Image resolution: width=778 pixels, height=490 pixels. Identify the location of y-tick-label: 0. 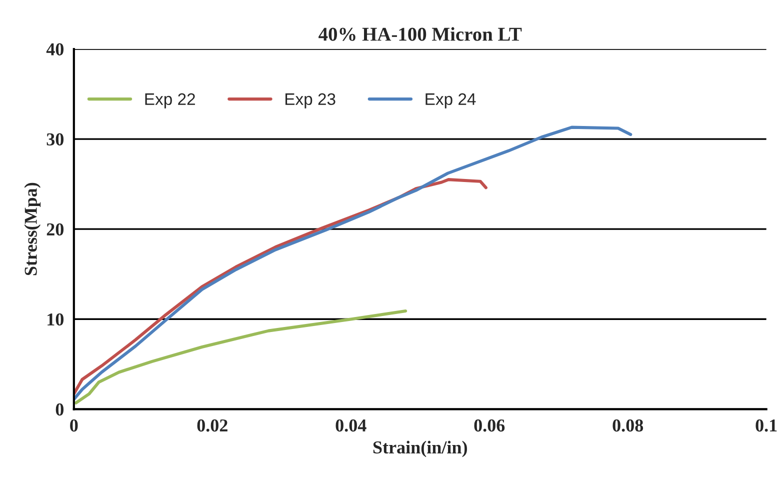
(60, 409).